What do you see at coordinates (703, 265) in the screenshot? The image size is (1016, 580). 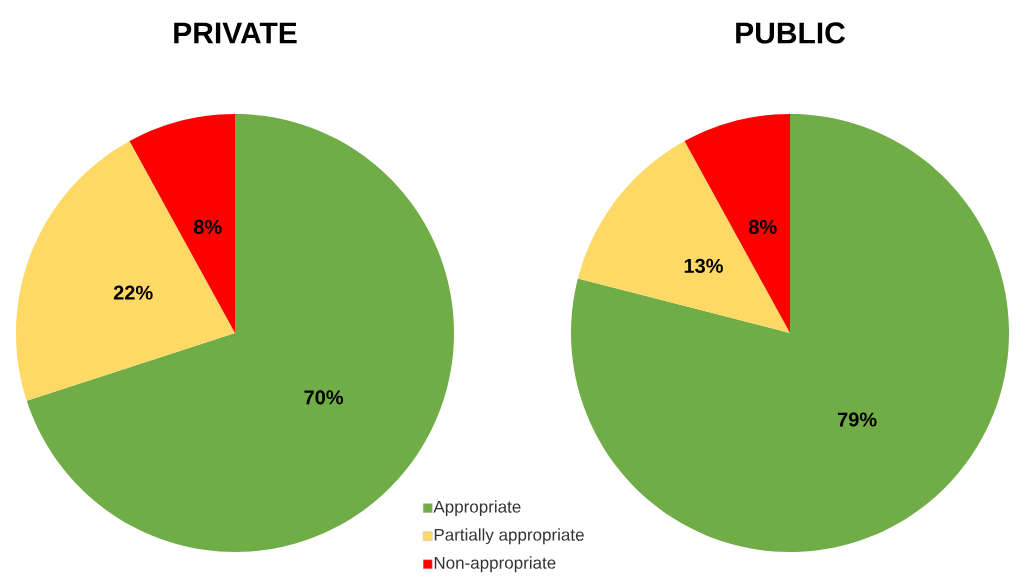 I see `data-label: 13%` at bounding box center [703, 265].